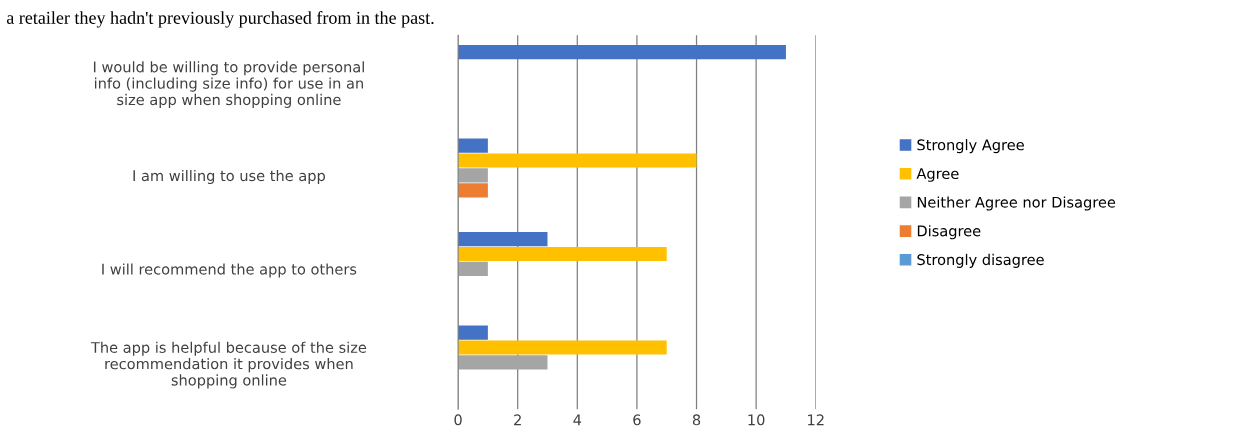  I want to click on legend-label: Strongly Agree, so click(970, 146).